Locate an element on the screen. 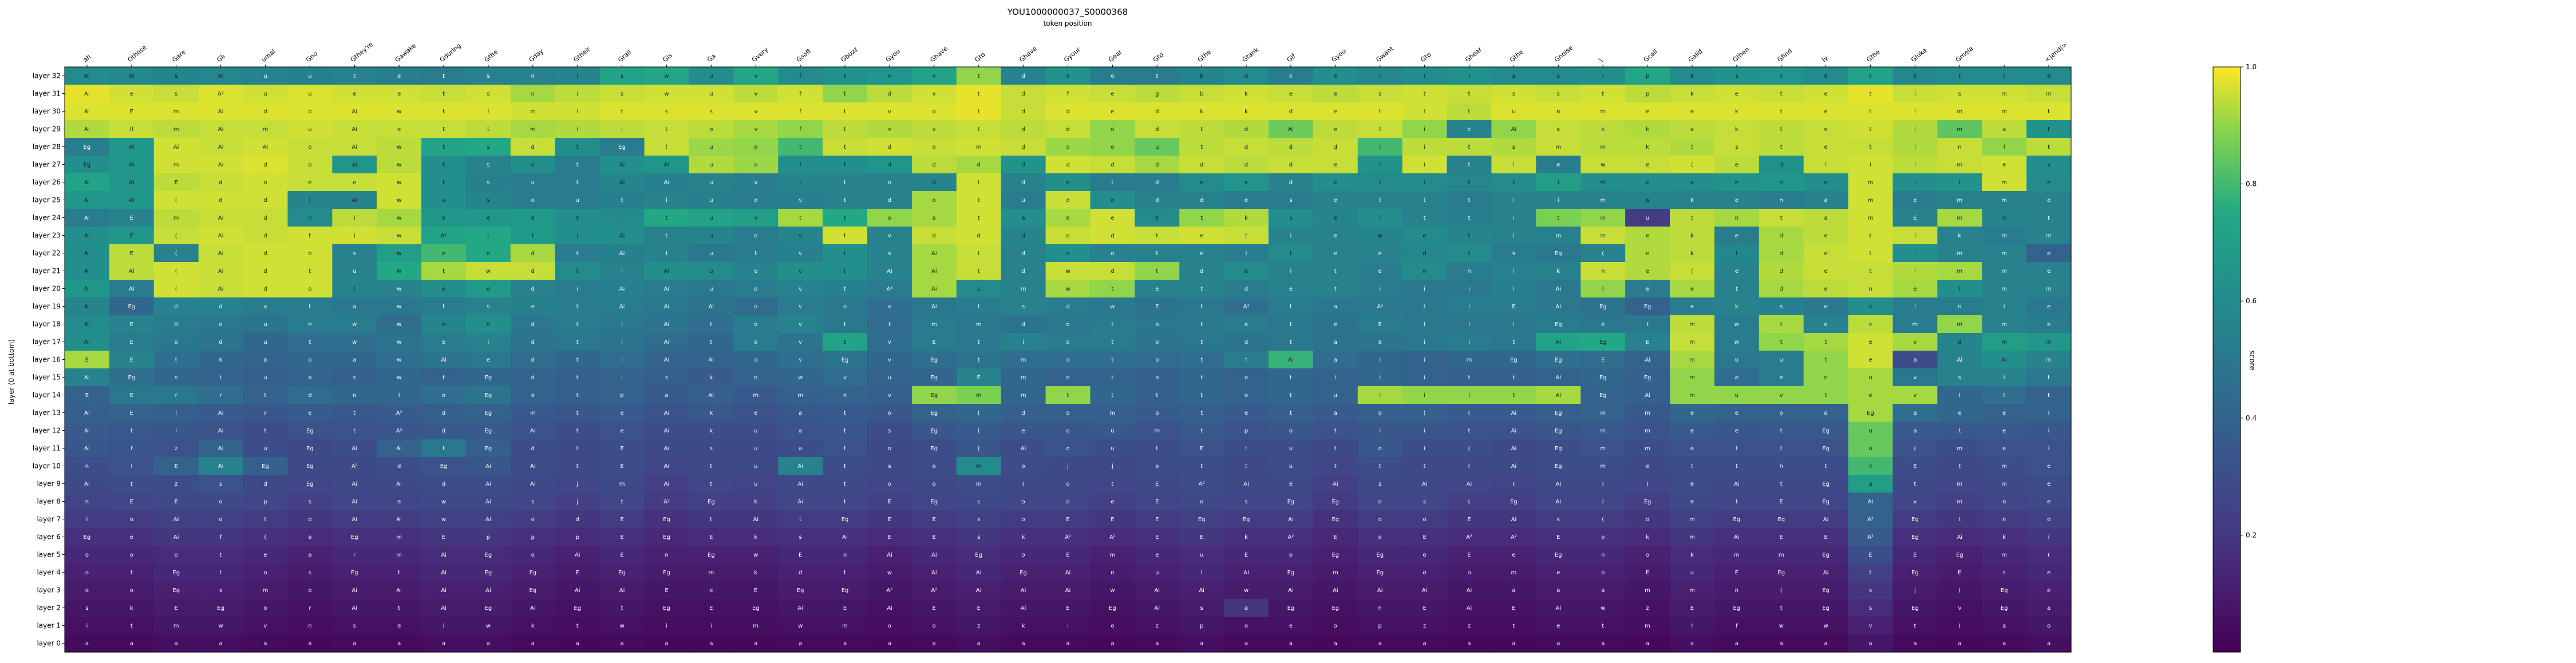 This screenshot has height=663, width=2576. x-tick-label: Gnoise is located at coordinates (1563, 53).